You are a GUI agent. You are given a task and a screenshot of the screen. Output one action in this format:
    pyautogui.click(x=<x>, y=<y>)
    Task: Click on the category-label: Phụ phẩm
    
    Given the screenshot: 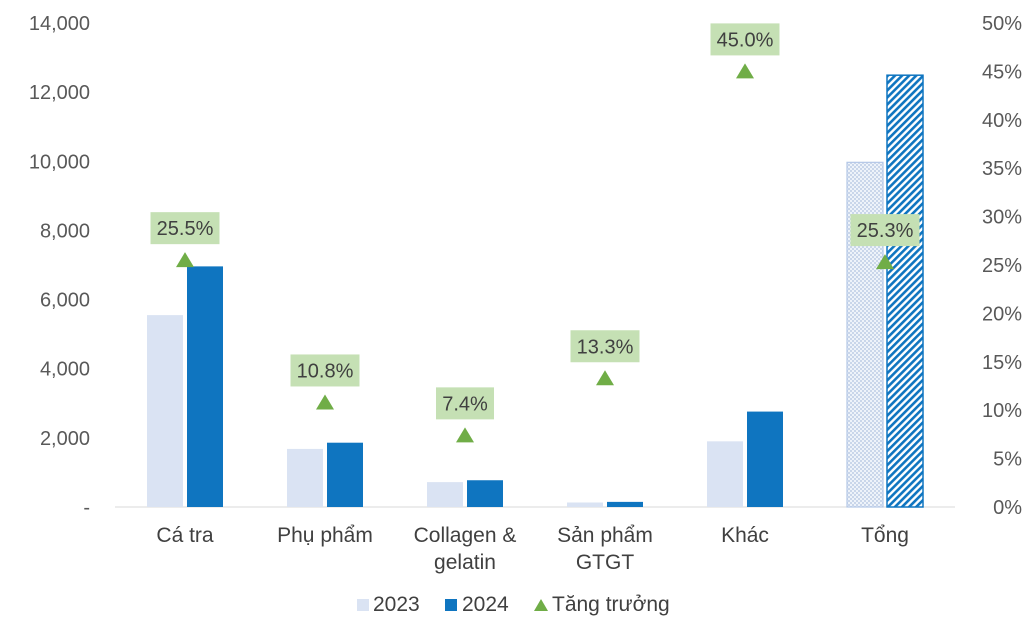 What is the action you would take?
    pyautogui.click(x=325, y=535)
    